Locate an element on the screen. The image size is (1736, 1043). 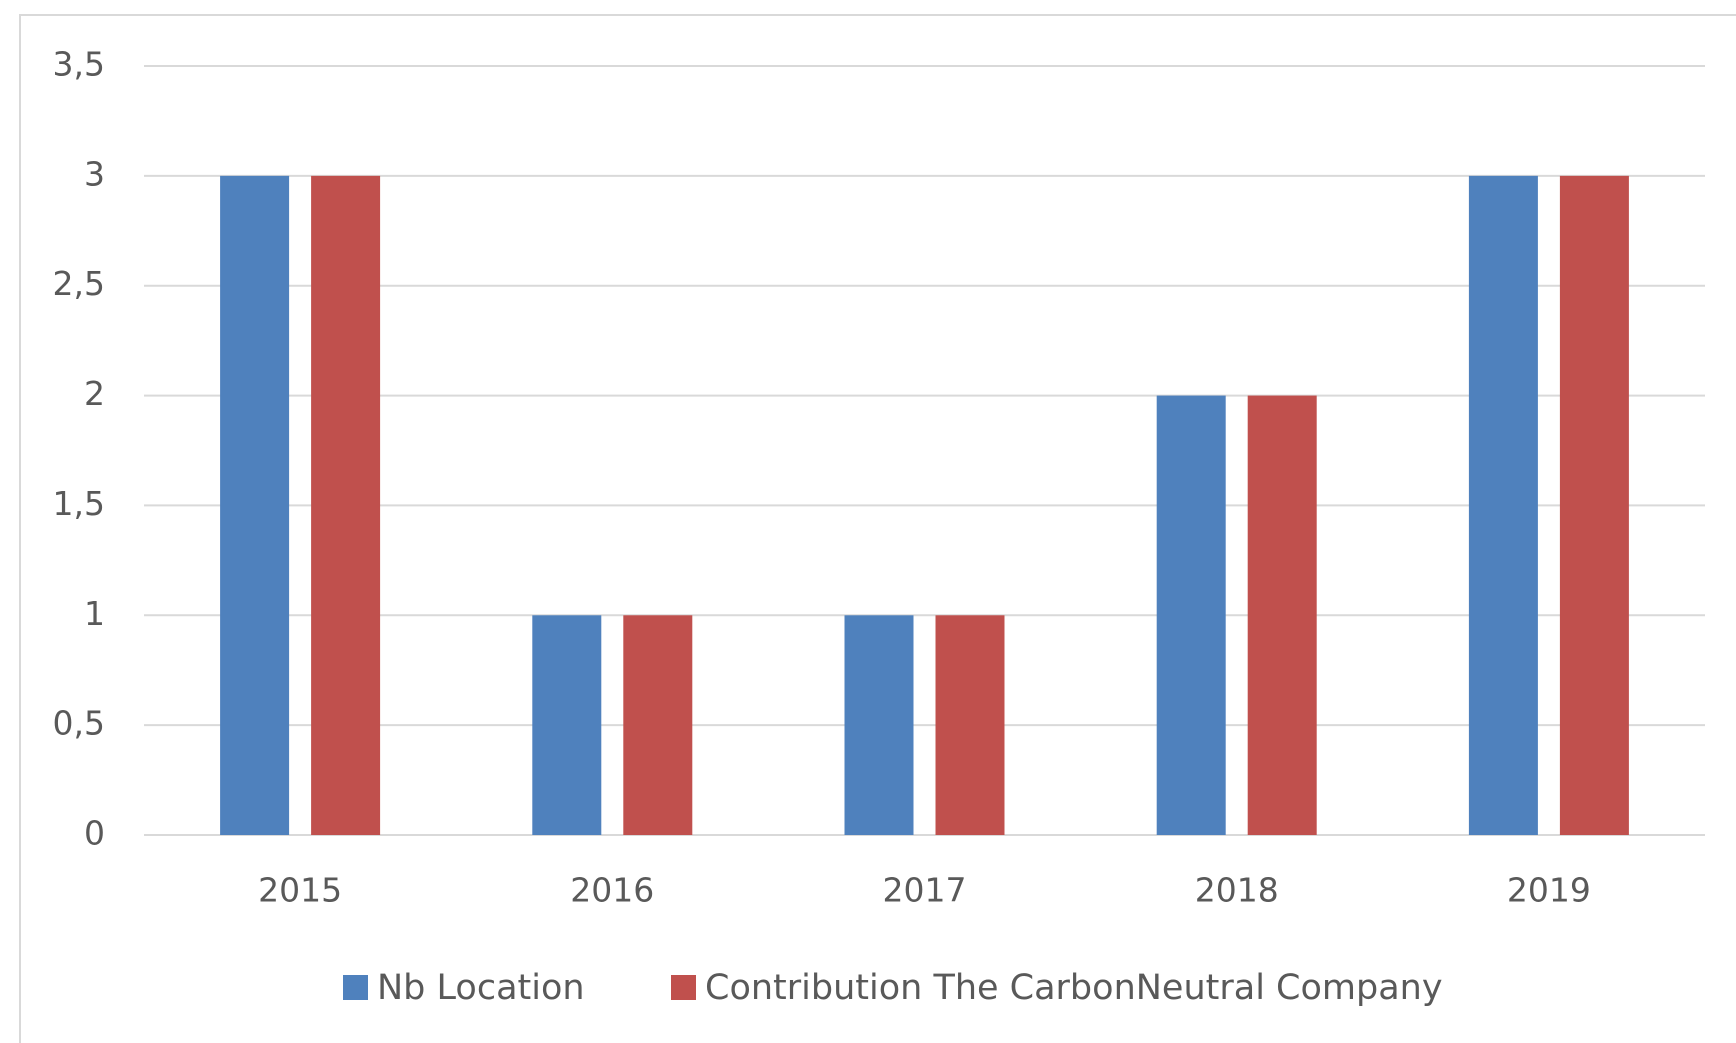
y-tick-label: 1,5 is located at coordinates (79, 503).